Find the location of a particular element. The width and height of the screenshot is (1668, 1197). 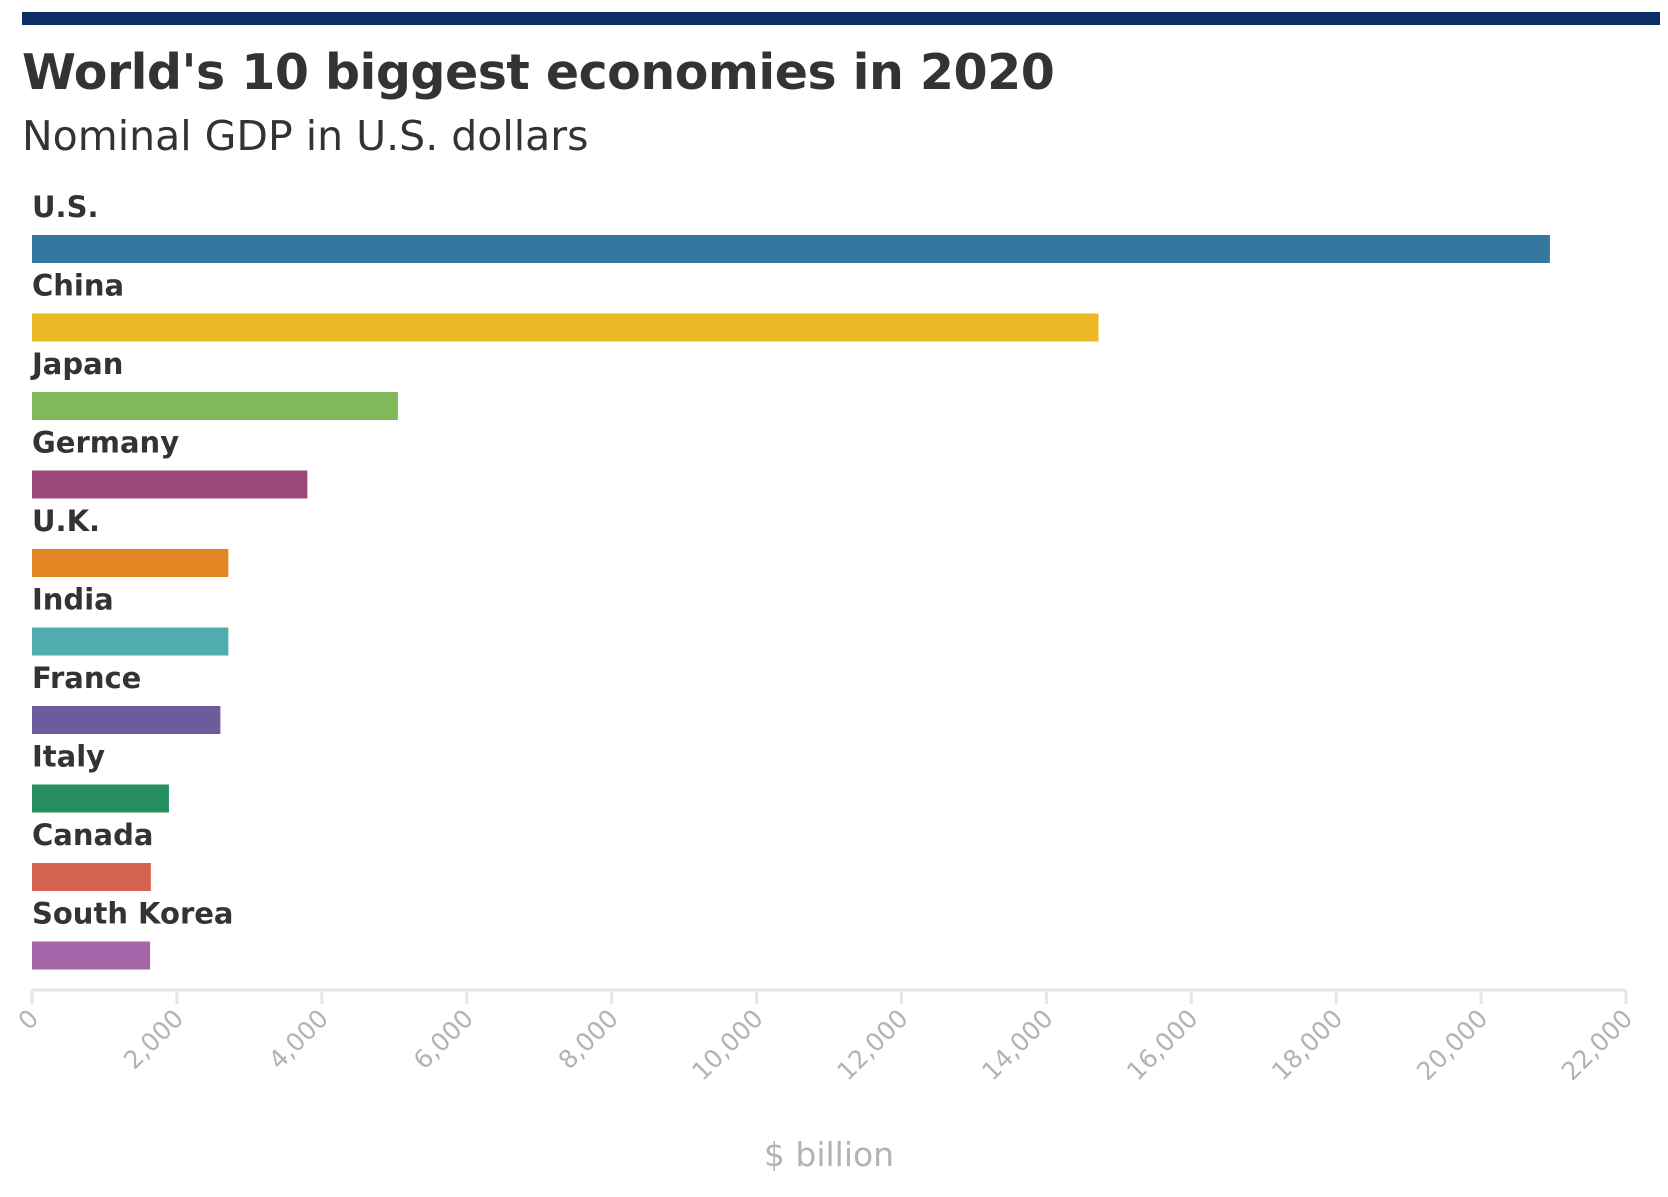

x-tick-label: 22,000 is located at coordinates (1597, 1045).